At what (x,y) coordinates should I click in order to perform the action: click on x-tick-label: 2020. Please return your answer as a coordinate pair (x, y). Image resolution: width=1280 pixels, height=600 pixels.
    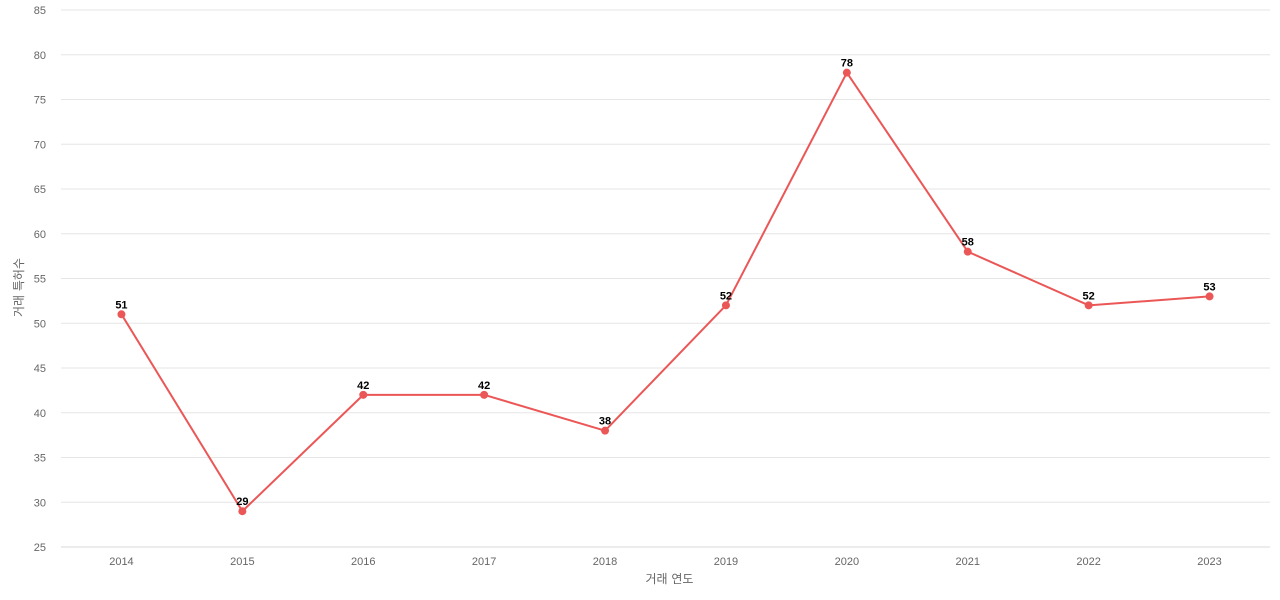
    Looking at the image, I should click on (847, 562).